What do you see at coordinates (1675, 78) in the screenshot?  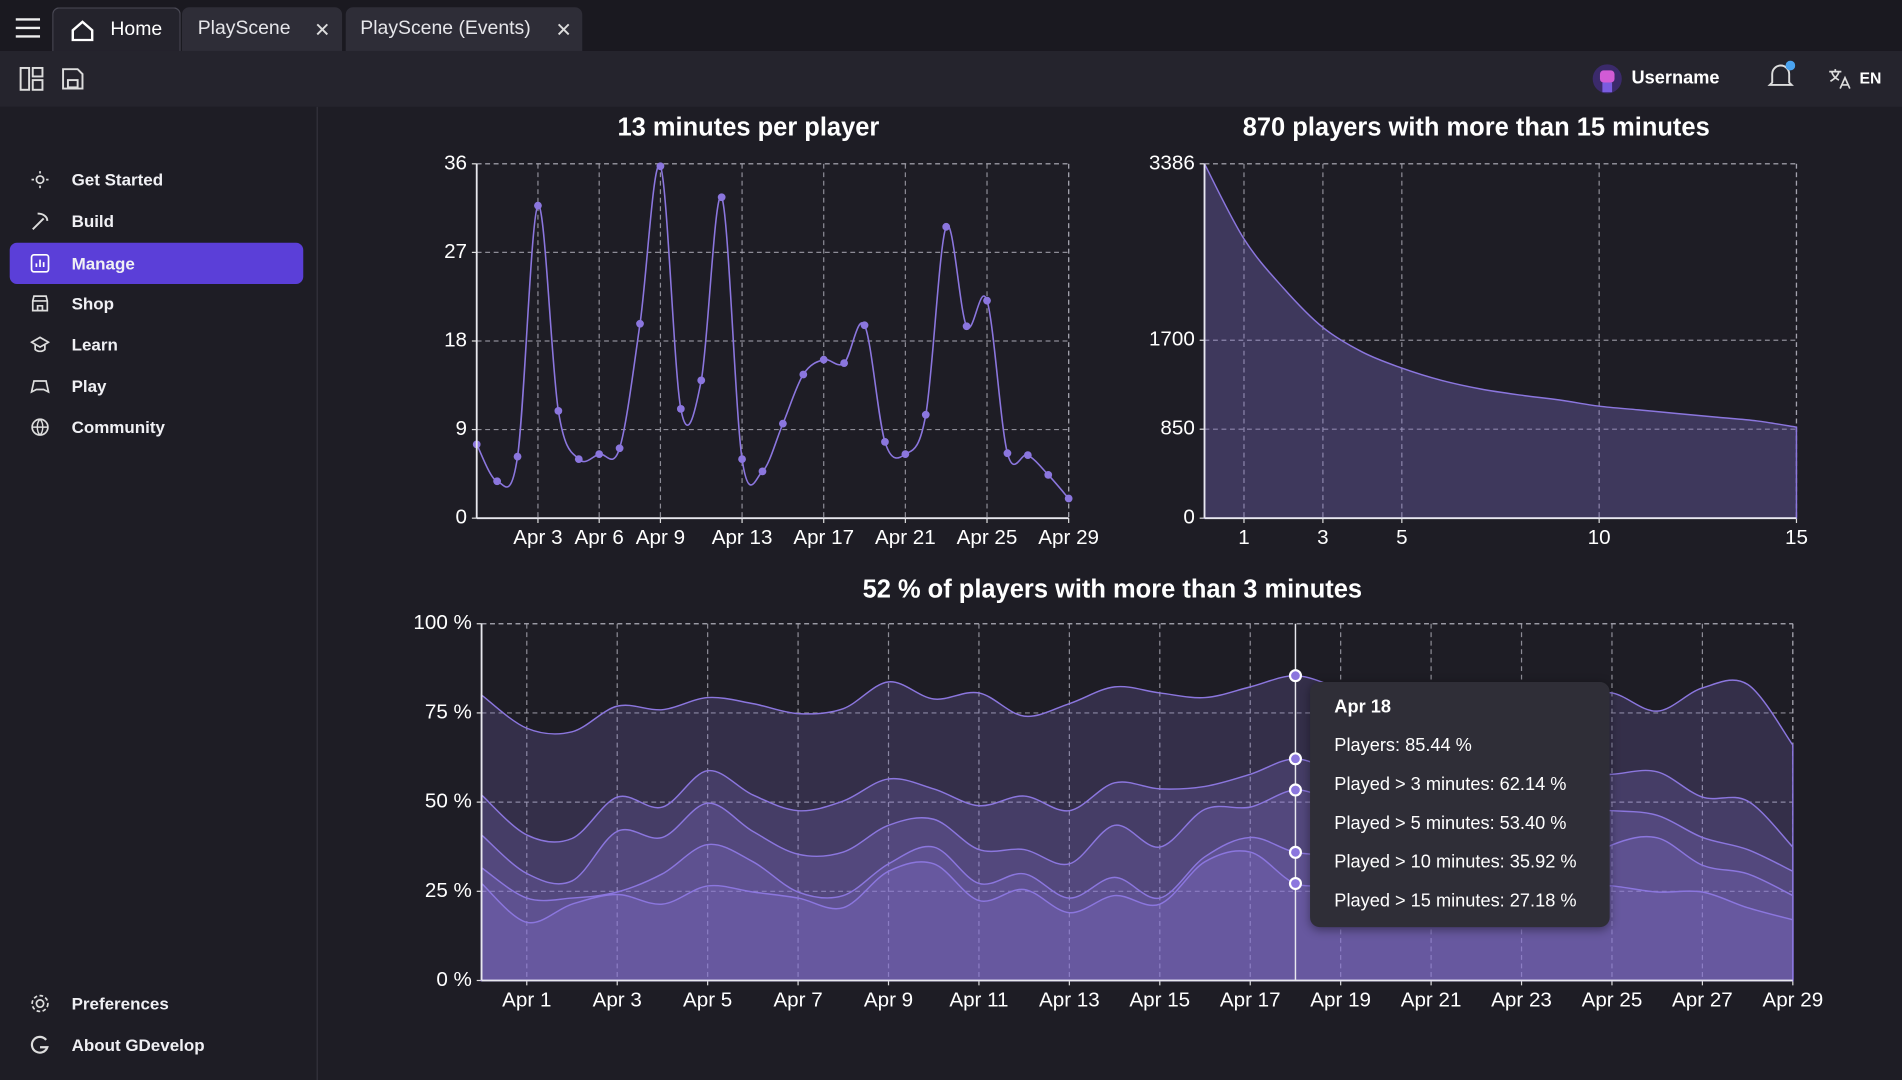 I see `username: Username` at bounding box center [1675, 78].